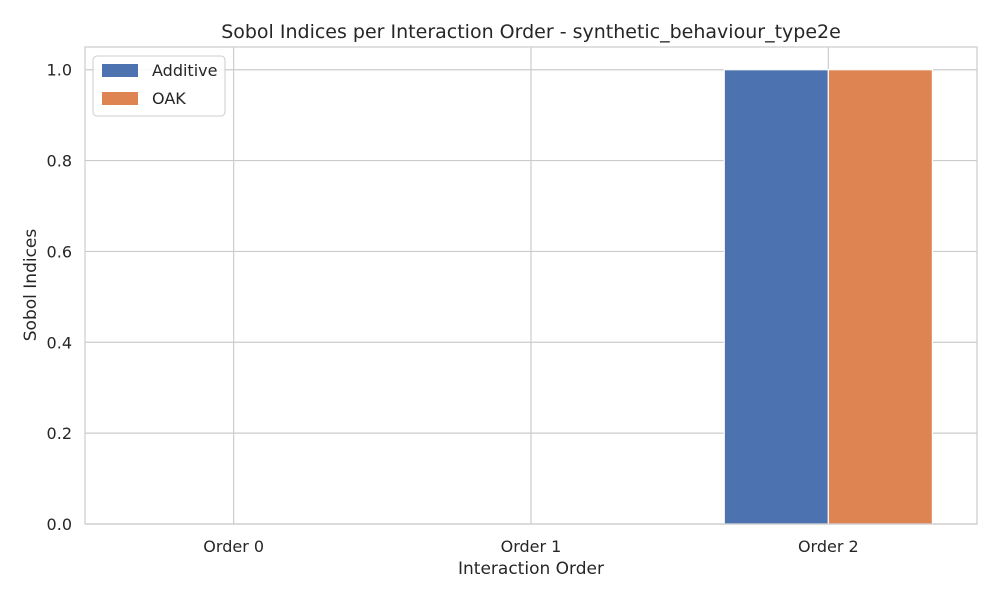 Image resolution: width=1000 pixels, height=600 pixels. Describe the element at coordinates (120, 70) in the screenshot. I see `legend-swatch-additive` at that location.